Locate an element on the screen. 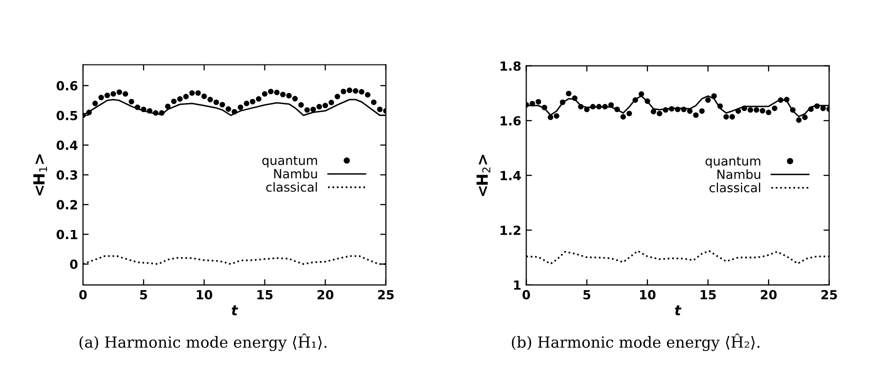 Image resolution: width=883 pixels, height=370 pixels. legend-label: Nambu is located at coordinates (295, 173).